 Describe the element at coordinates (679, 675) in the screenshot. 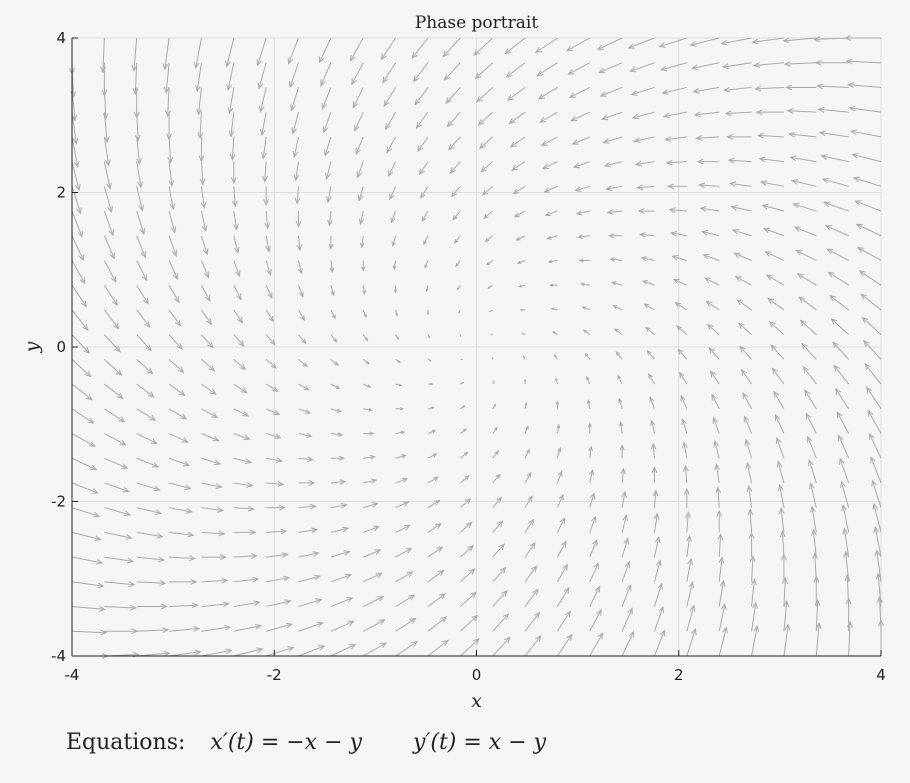

I see `x-tick-label-3: 2` at that location.